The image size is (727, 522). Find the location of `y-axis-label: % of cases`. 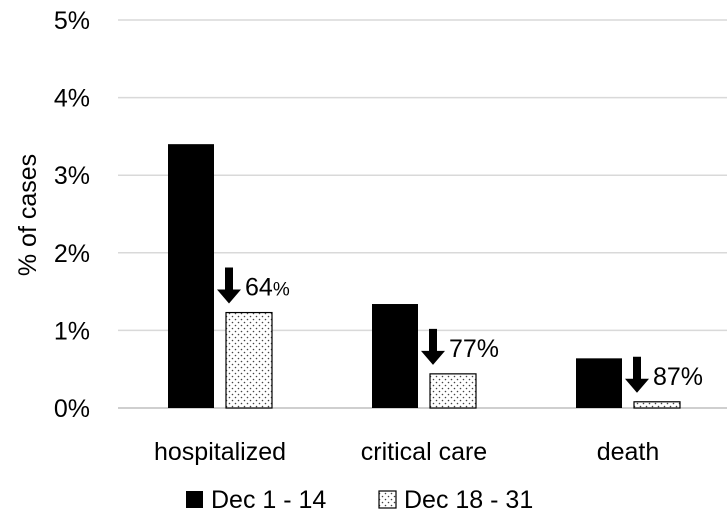

y-axis-label: % of cases is located at coordinates (28, 215).